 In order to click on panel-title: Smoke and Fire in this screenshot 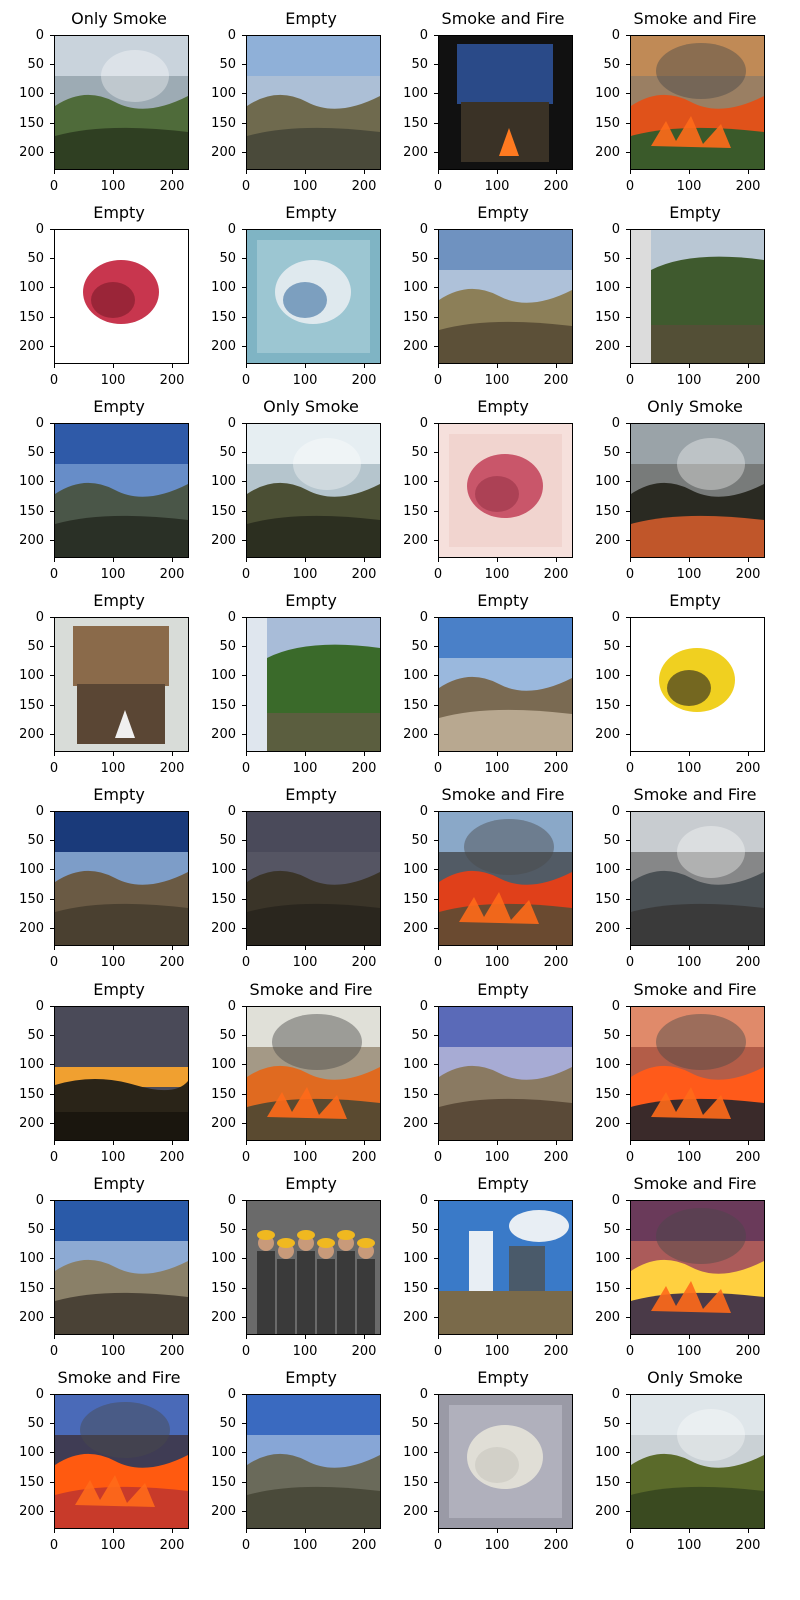, I will do `click(695, 18)`.